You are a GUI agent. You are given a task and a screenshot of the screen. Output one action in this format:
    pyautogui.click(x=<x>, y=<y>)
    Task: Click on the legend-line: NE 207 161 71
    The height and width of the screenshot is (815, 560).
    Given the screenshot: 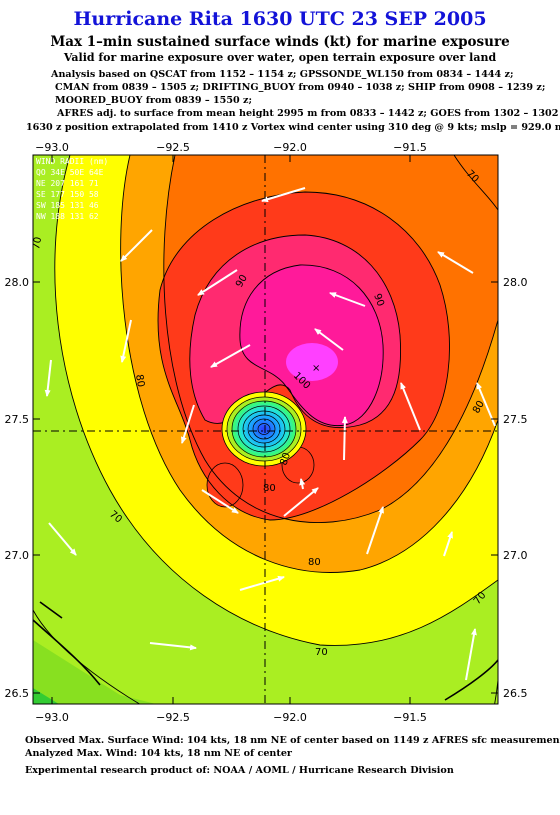 What is the action you would take?
    pyautogui.click(x=67, y=183)
    